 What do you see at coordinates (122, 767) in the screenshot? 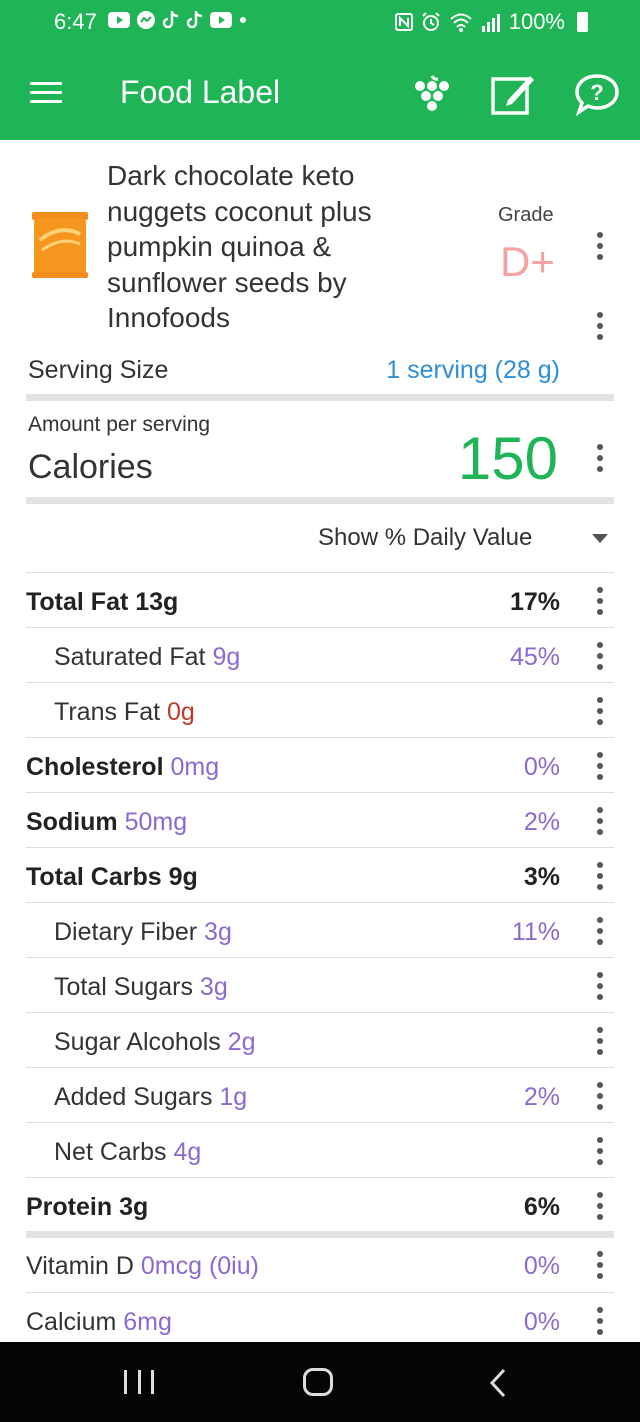
I see `nutrient-name: Cholesterol 0mg` at bounding box center [122, 767].